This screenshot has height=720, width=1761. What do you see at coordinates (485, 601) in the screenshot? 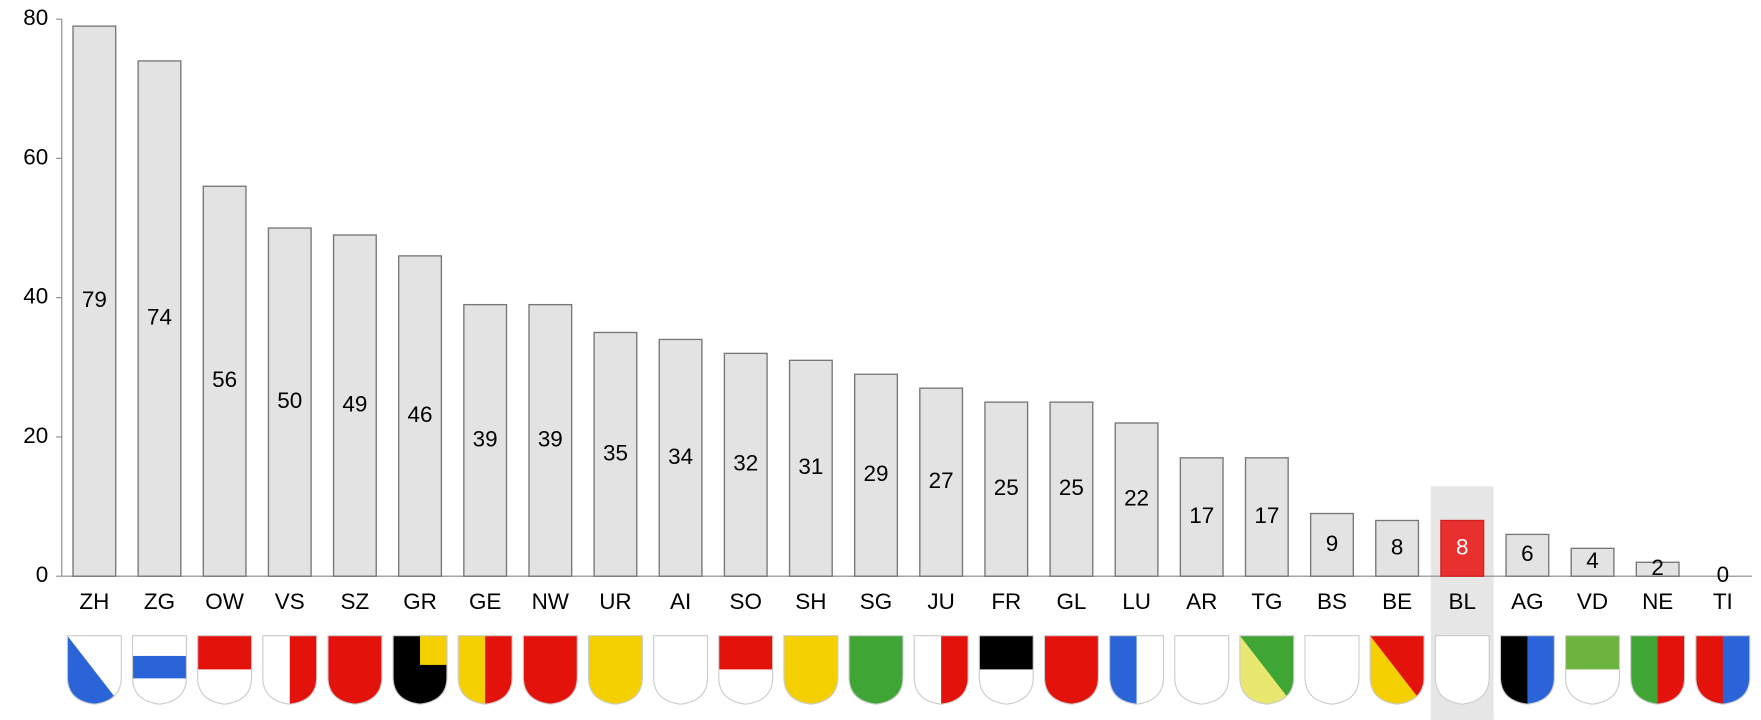
I see `x-tick-label: GE` at bounding box center [485, 601].